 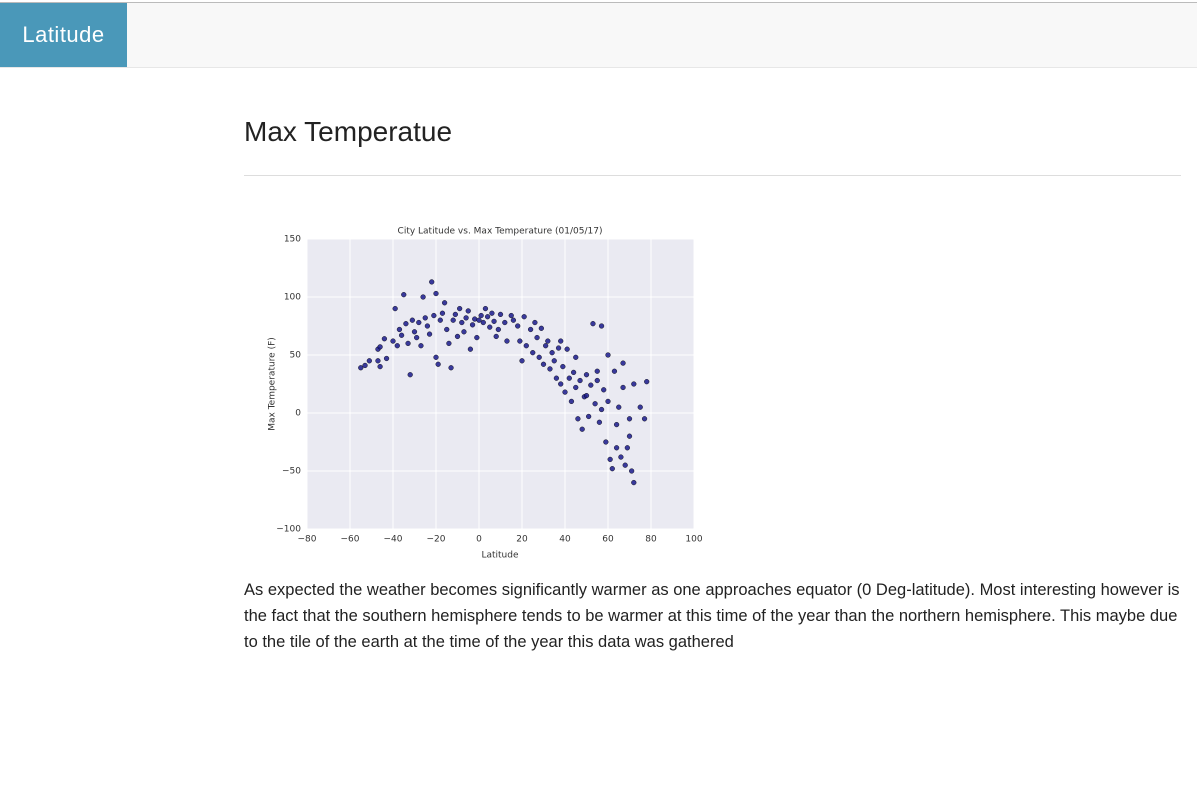 What do you see at coordinates (348, 131) in the screenshot?
I see `heading: Max Temperatue` at bounding box center [348, 131].